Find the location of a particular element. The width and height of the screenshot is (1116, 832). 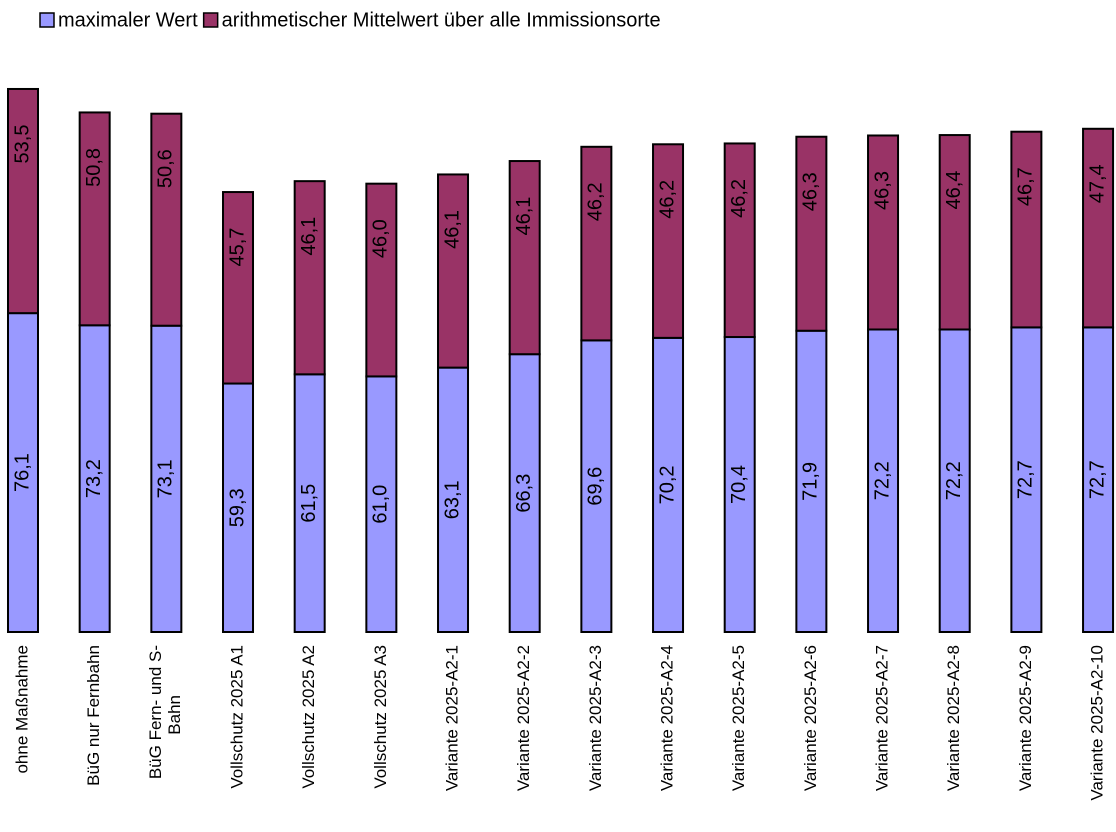

value-label: 63,1 is located at coordinates (452, 499).